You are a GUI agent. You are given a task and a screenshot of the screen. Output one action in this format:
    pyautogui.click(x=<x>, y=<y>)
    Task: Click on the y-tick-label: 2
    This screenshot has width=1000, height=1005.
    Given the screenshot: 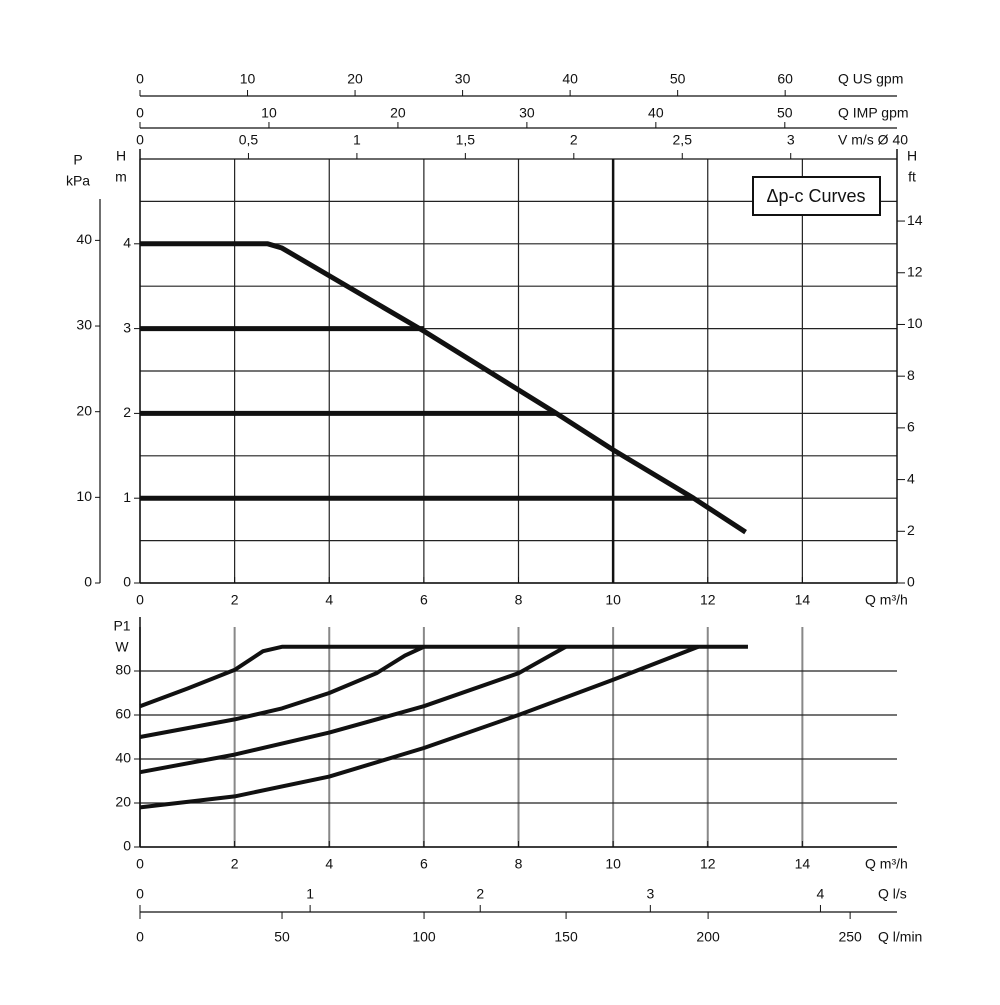 What is the action you would take?
    pyautogui.click(x=127, y=412)
    